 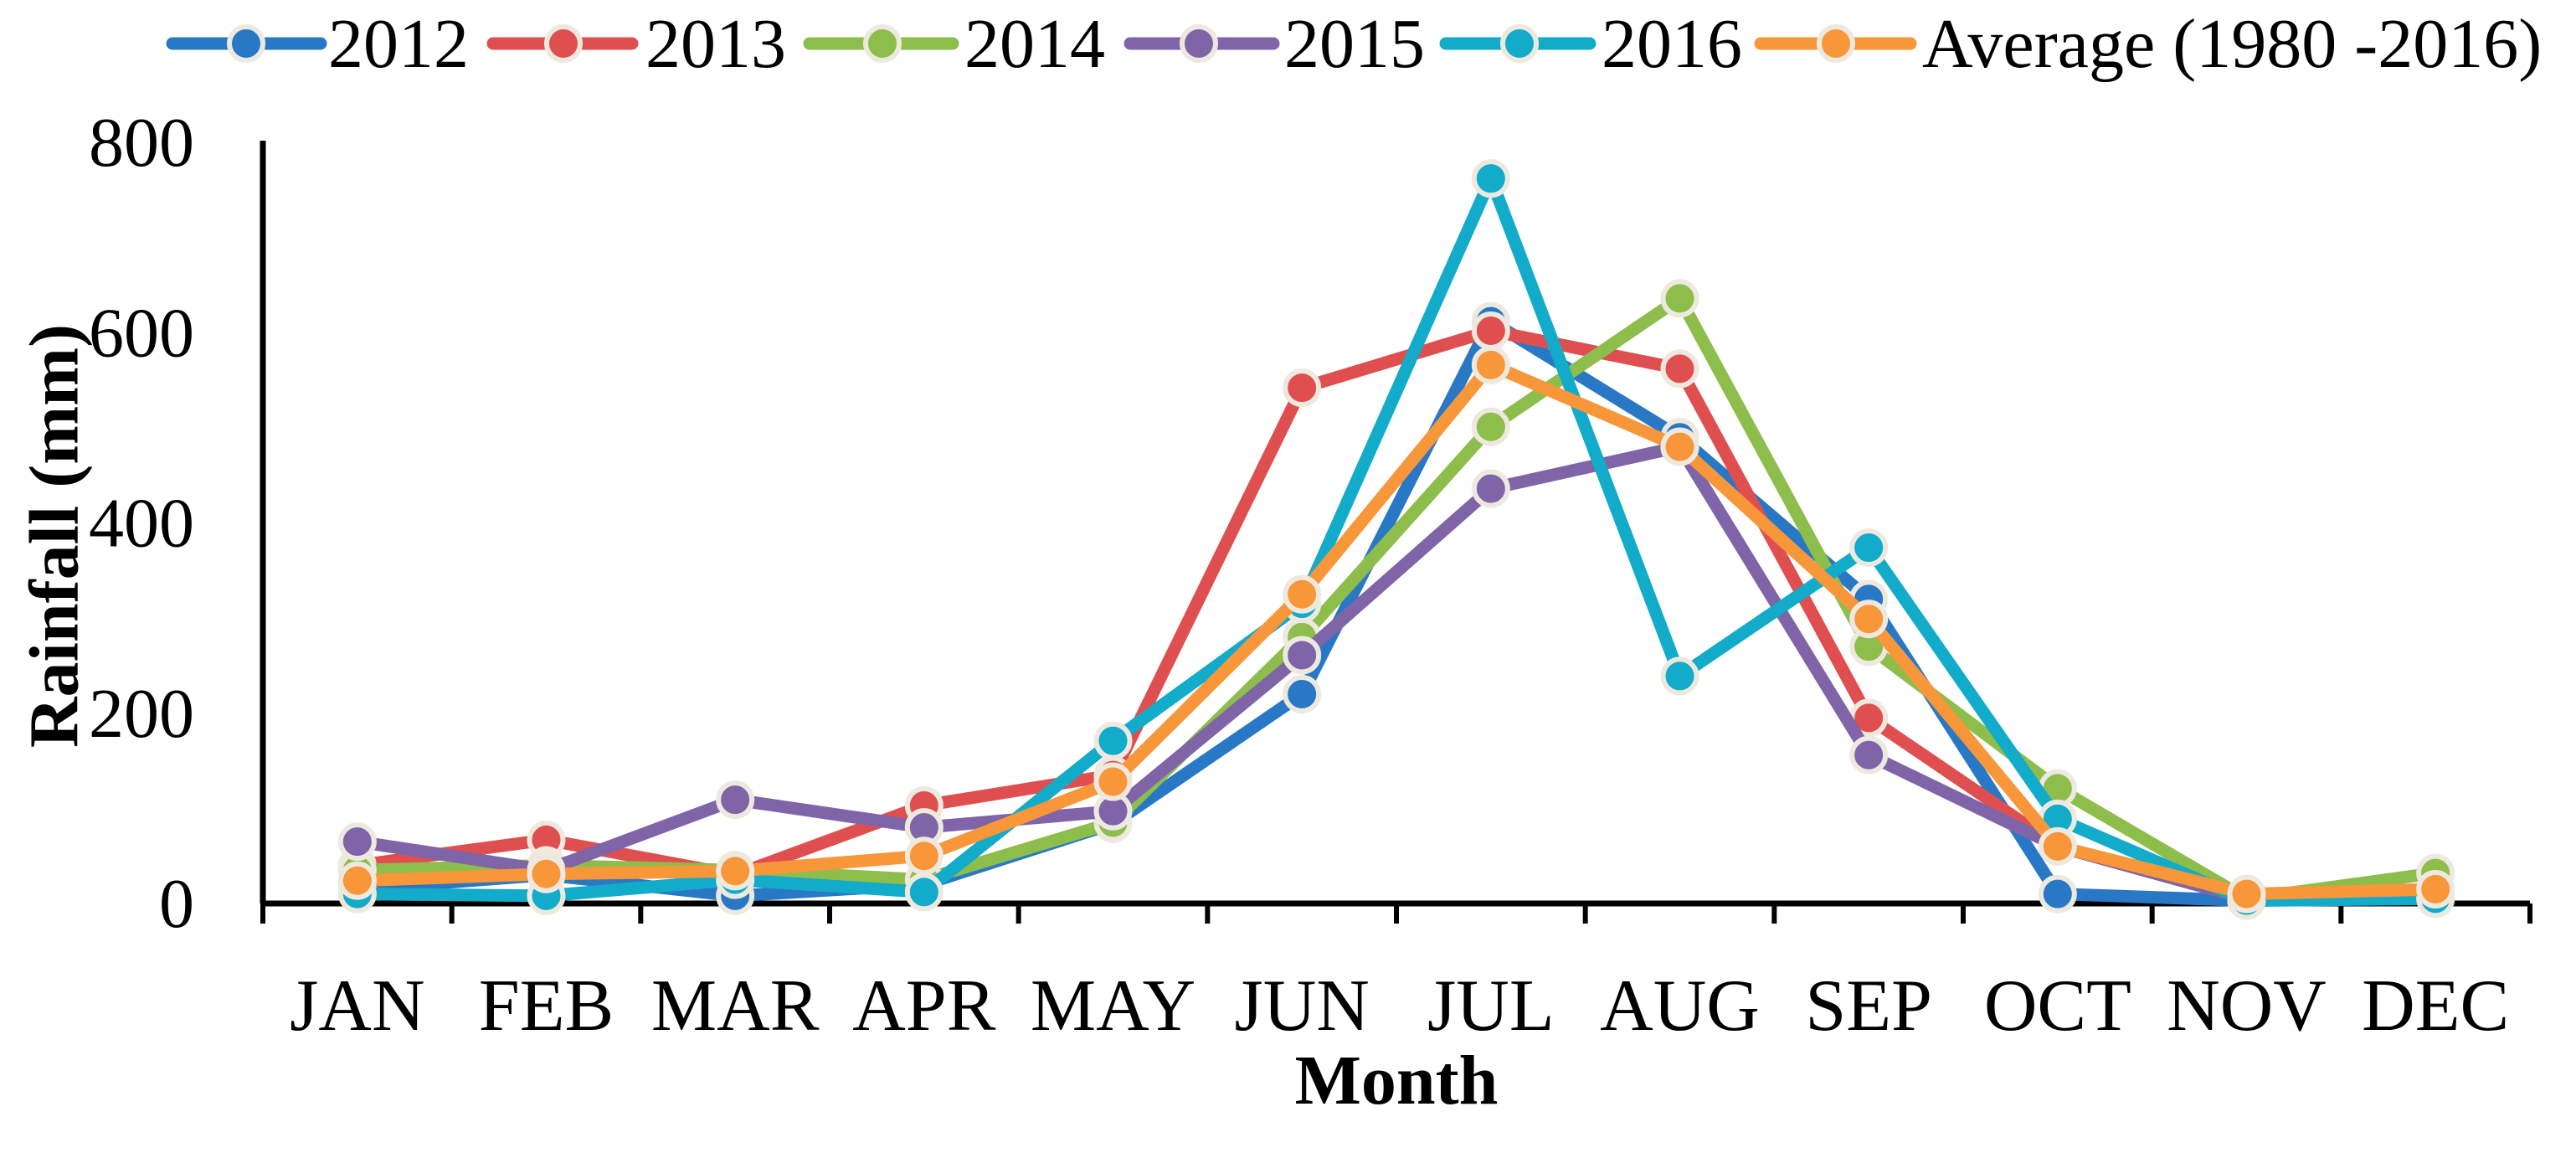 I want to click on legend-item: 2014, so click(x=954, y=44).